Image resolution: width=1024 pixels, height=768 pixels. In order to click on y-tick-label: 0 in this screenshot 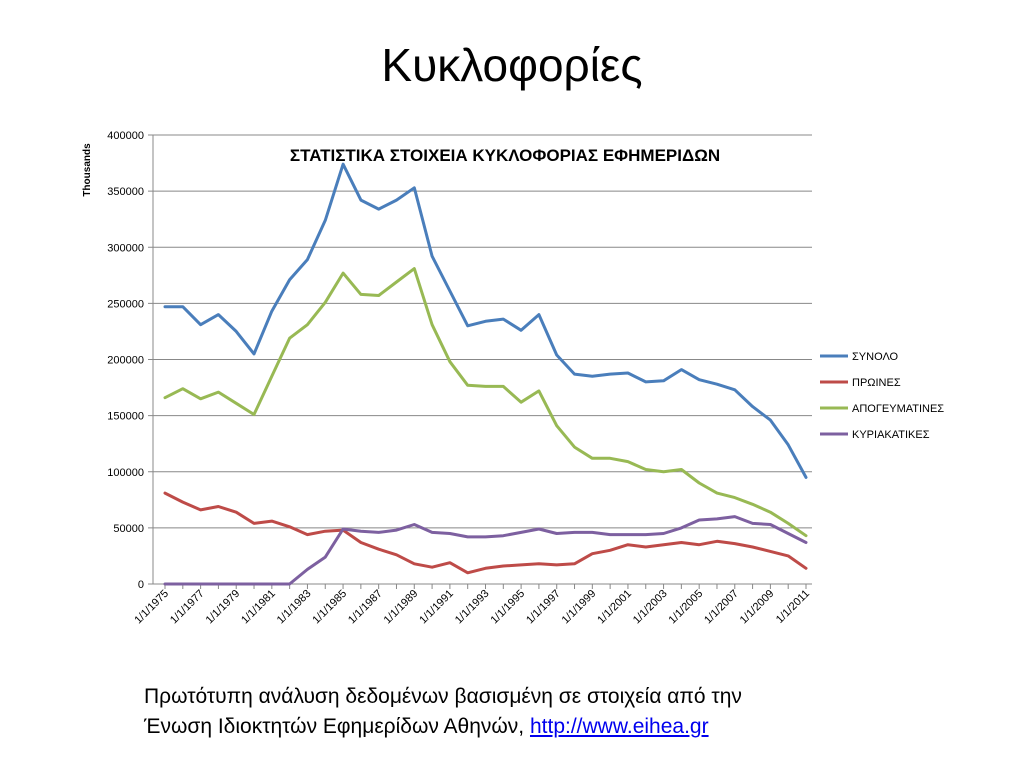, I will do `click(141, 585)`.